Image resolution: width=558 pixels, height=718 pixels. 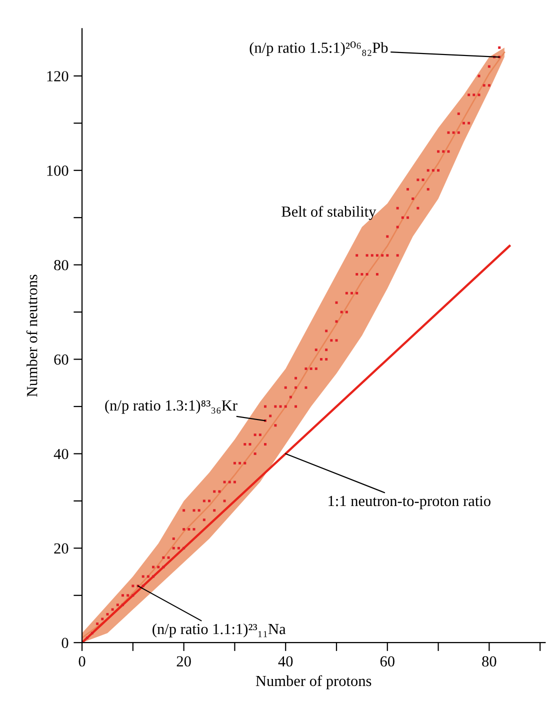 What do you see at coordinates (409, 503) in the screenshot?
I see `annotation: 1:1 neutron-to-proton ratio` at bounding box center [409, 503].